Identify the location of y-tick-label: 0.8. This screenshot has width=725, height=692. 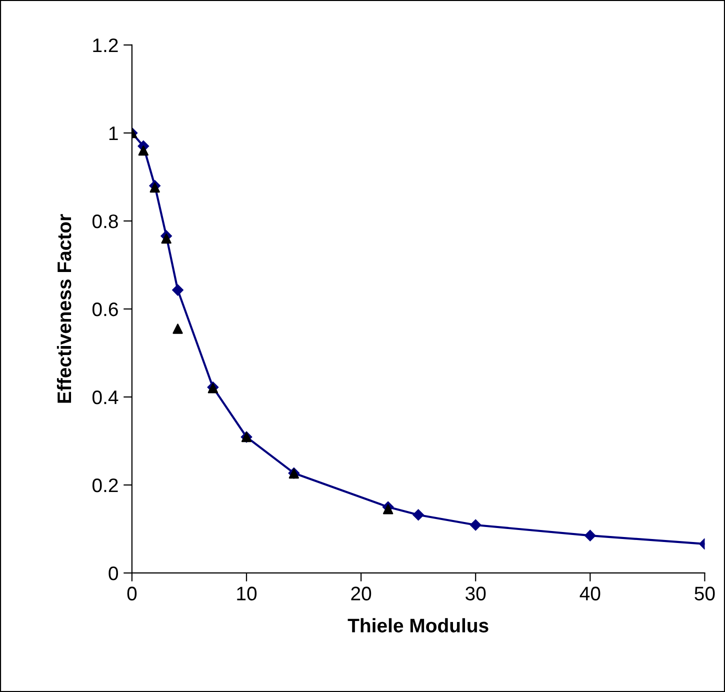
(105, 221).